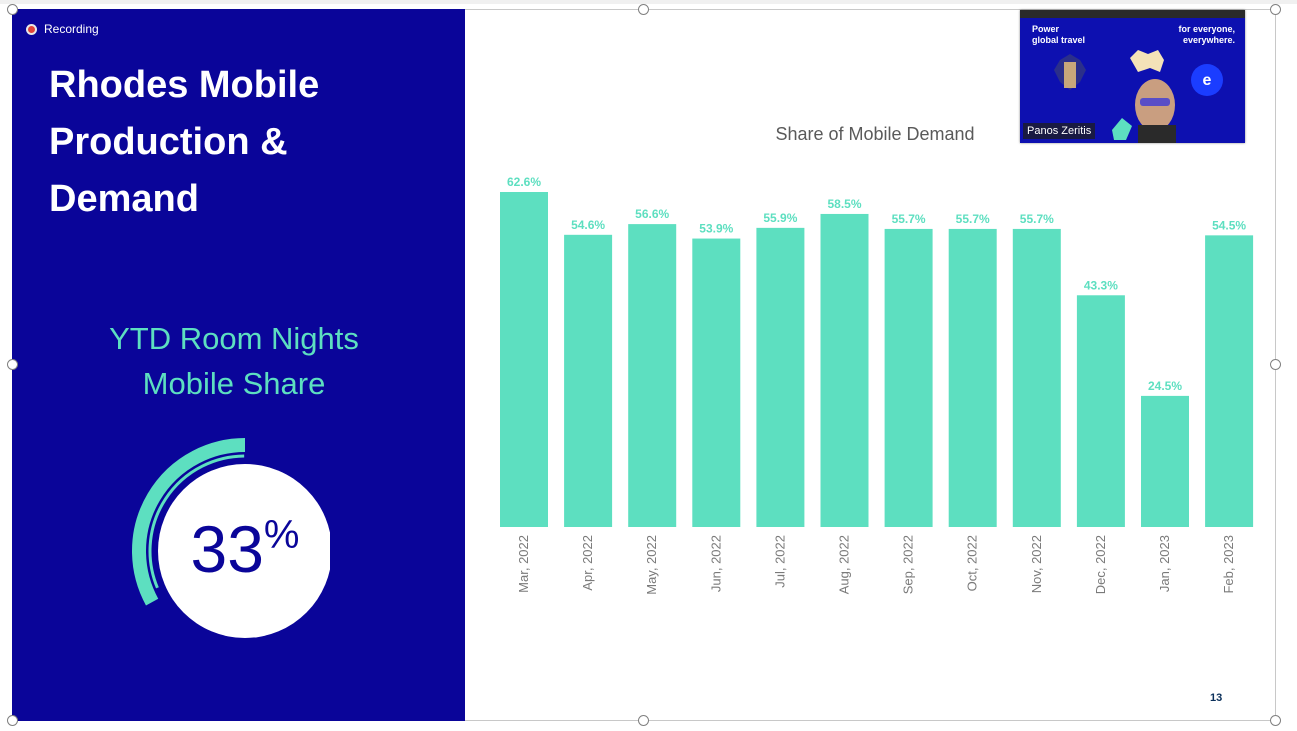 This screenshot has width=1297, height=731. Describe the element at coordinates (643, 720) in the screenshot. I see `resize-handle-bottom-center` at that location.